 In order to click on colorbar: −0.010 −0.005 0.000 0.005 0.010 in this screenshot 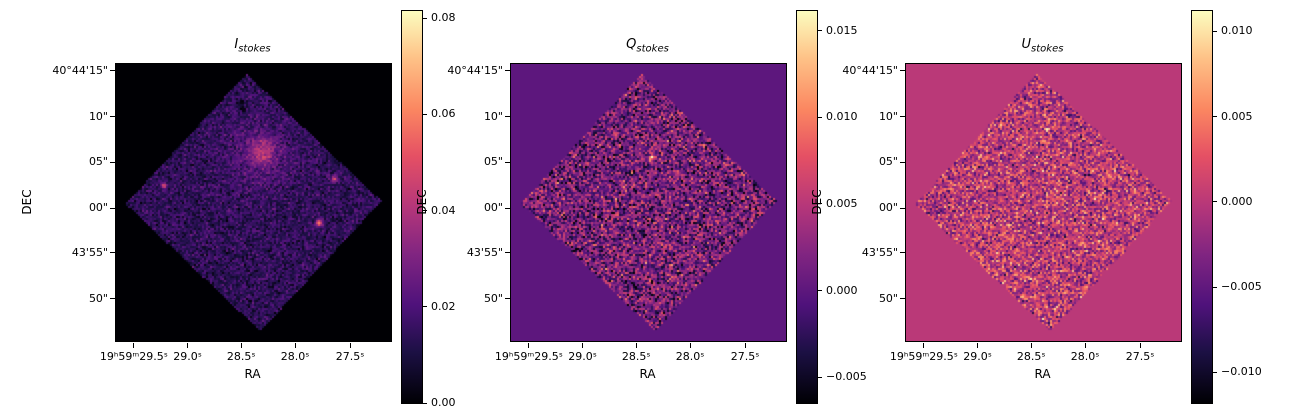, I will do `click(1226, 207)`.